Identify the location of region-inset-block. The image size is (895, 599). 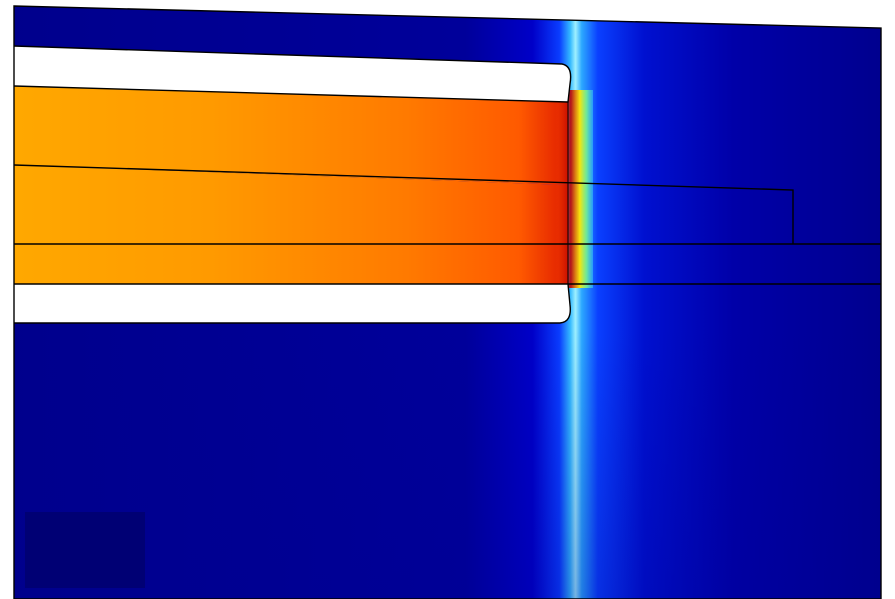
(85, 550).